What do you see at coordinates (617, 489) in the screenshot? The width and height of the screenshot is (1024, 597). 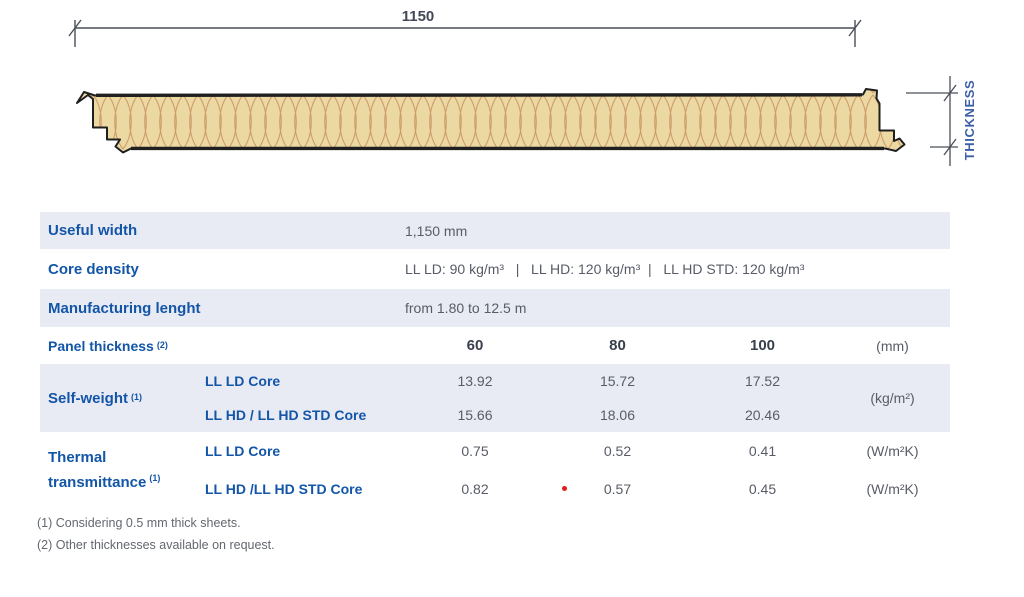 I see `thermal-value: 0.57` at bounding box center [617, 489].